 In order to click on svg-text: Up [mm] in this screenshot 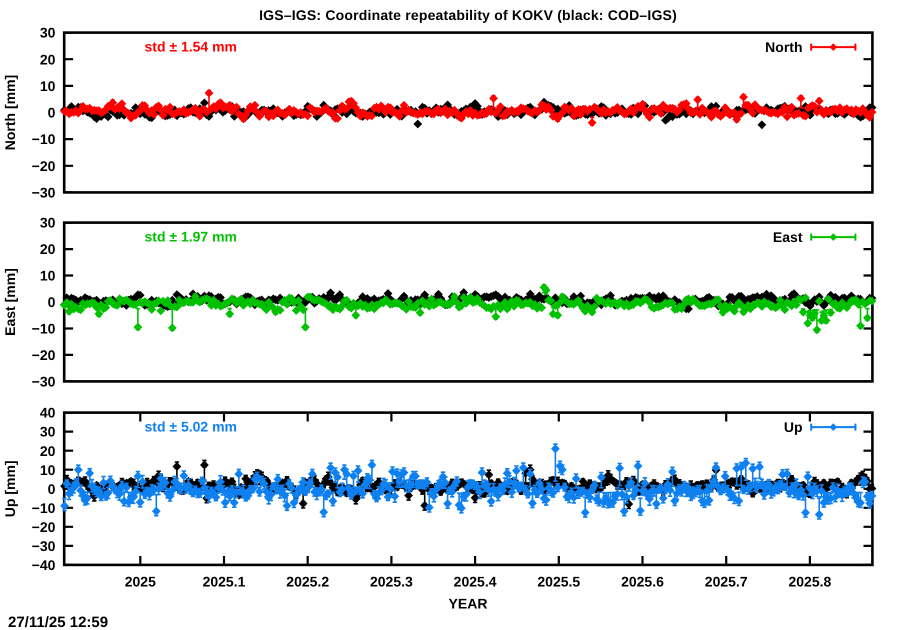, I will do `click(10, 488)`.